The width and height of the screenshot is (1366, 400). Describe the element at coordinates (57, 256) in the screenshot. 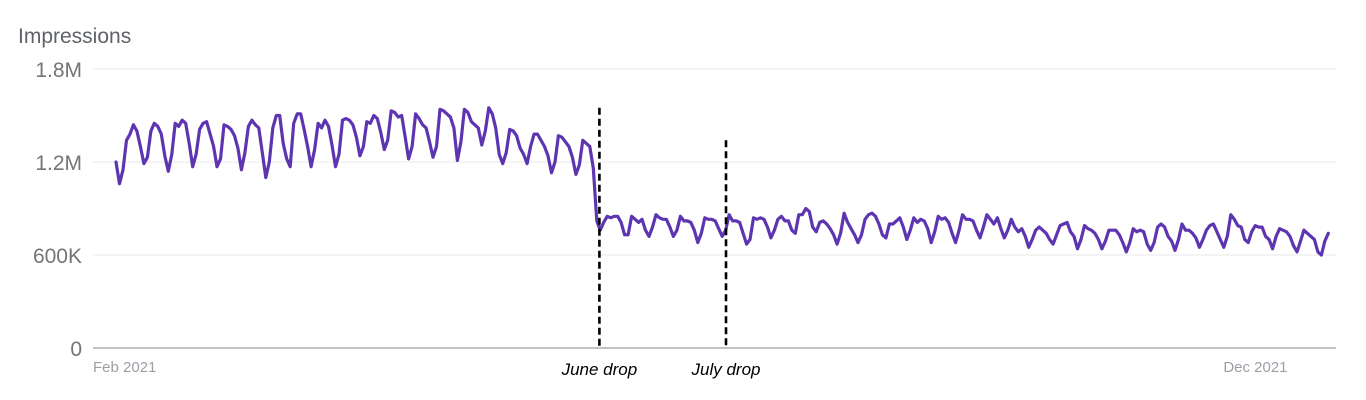

I see `y-tick-label: 600K` at that location.